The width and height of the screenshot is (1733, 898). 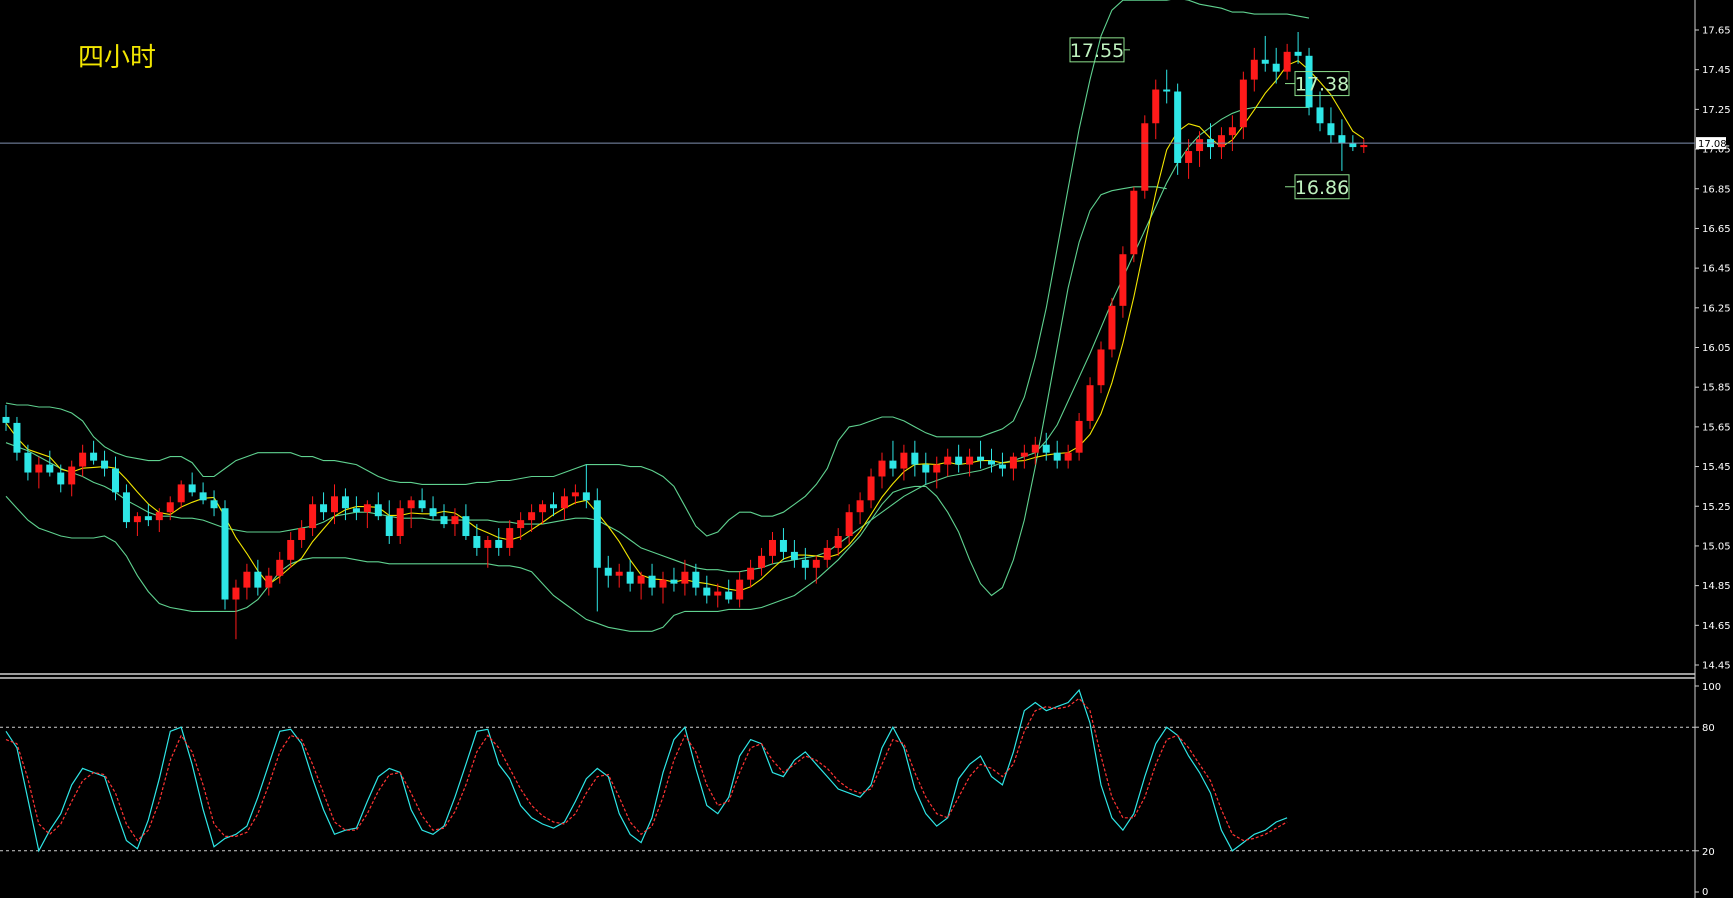 I want to click on oscillator-tick-label: 100, so click(x=1711, y=687).